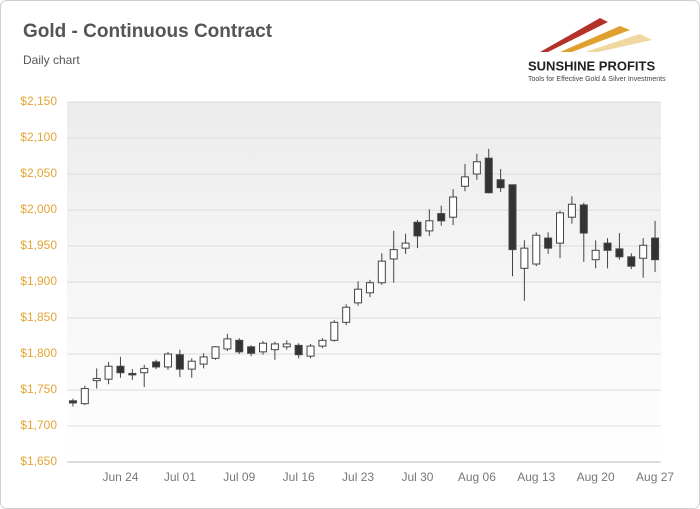 The image size is (700, 509). What do you see at coordinates (38, 173) in the screenshot?
I see `y-tick-label: $2,050` at bounding box center [38, 173].